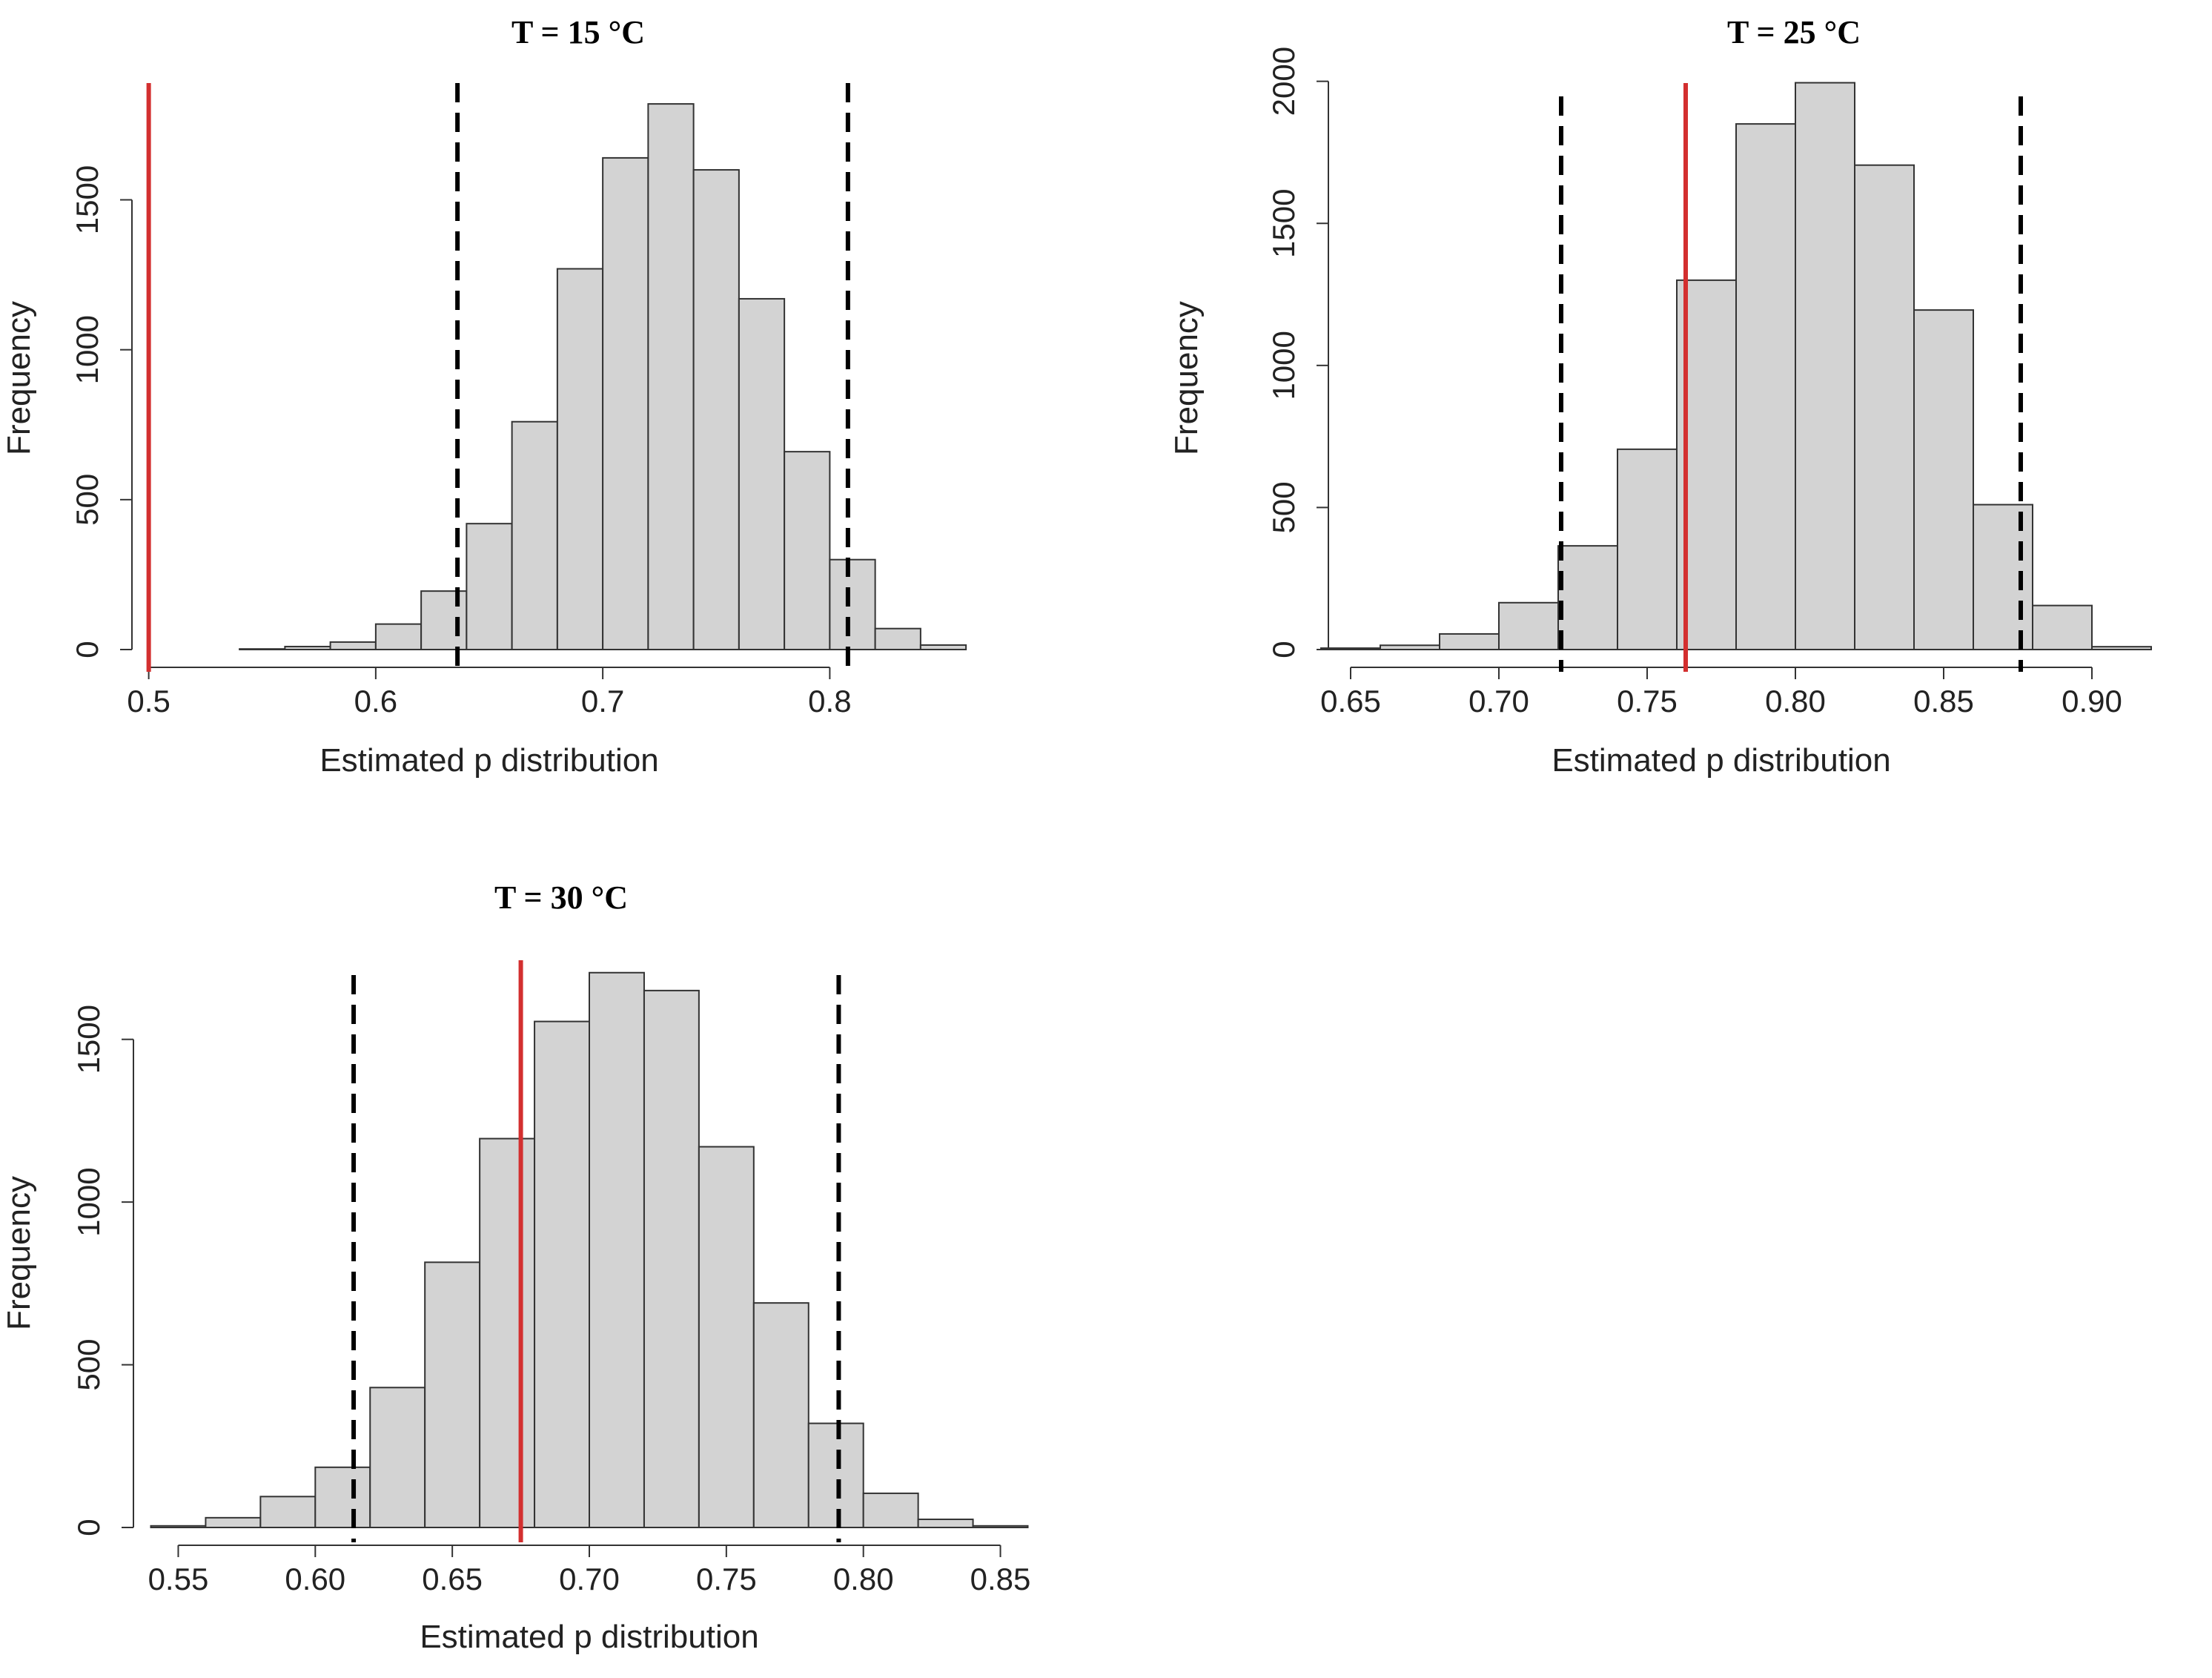 The image size is (2212, 1678). Describe the element at coordinates (578, 32) in the screenshot. I see `chart-title: T = 15 °C` at that location.